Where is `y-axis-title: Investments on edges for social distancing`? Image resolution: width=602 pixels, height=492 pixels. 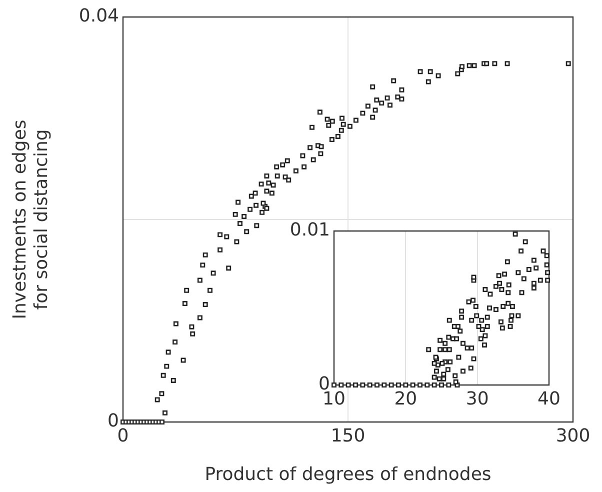 y-axis-title: Investments on edges for social distancing is located at coordinates (30, 220).